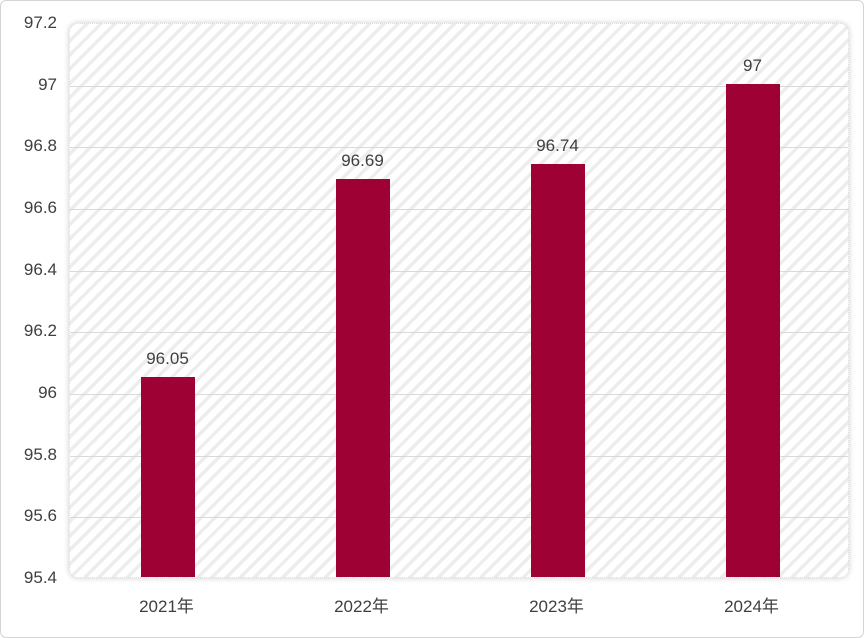  What do you see at coordinates (557, 370) in the screenshot?
I see `bar-2023年` at bounding box center [557, 370].